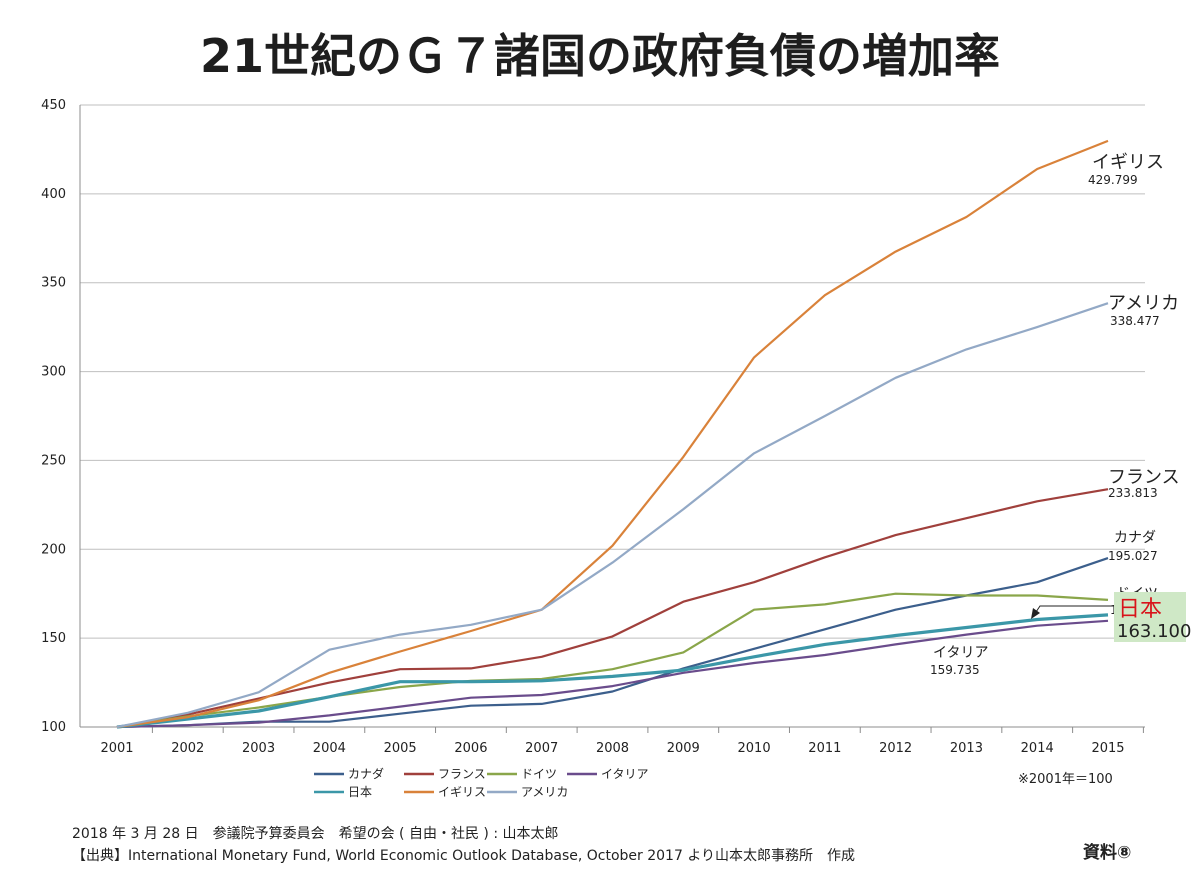 The image size is (1200, 876). Describe the element at coordinates (541, 748) in the screenshot. I see `x-tick-label: 2007` at that location.